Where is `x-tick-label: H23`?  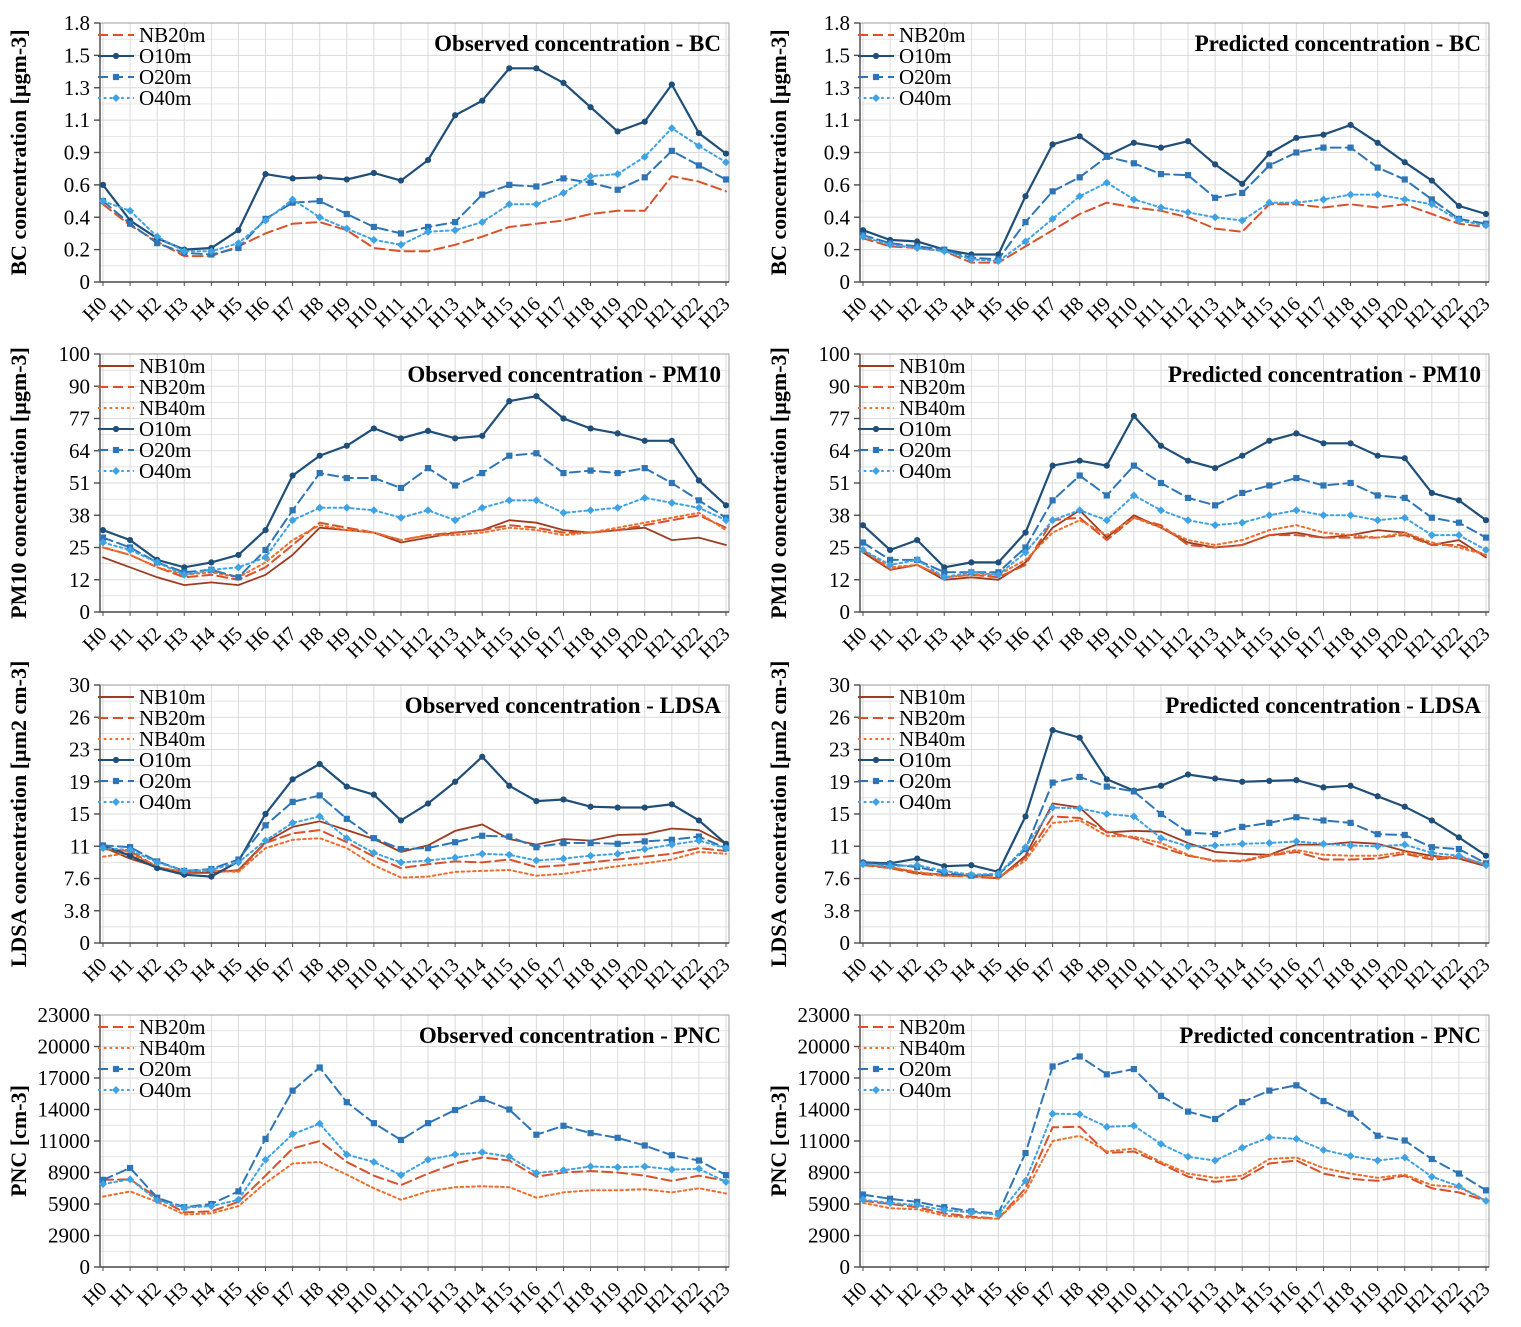 x-tick-label: H23 is located at coordinates (1475, 311).